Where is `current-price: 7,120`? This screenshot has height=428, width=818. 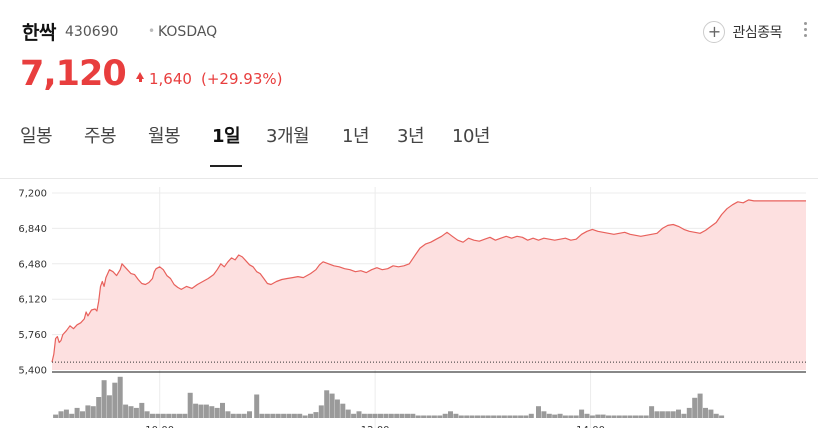
current-price: 7,120 is located at coordinates (73, 74).